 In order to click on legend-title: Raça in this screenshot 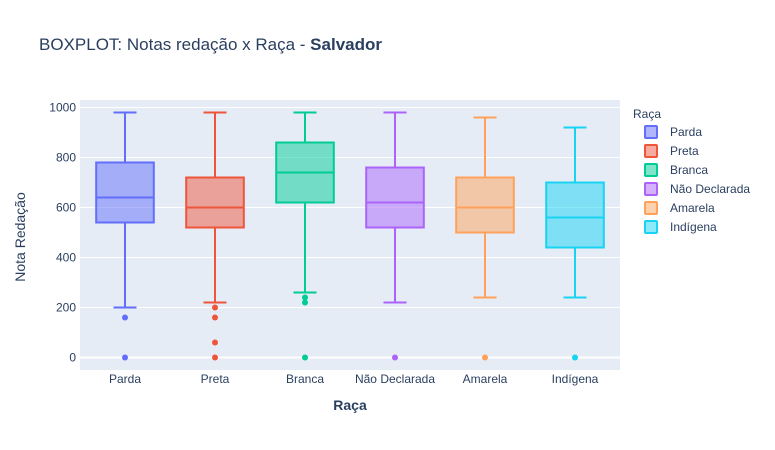, I will do `click(647, 114)`.